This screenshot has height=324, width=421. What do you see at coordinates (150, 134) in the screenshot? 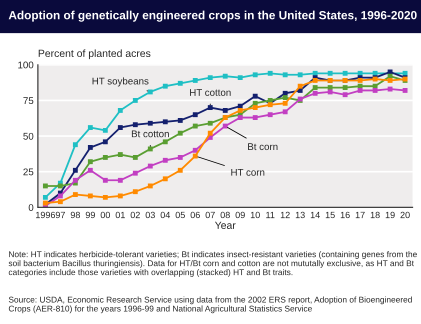
I see `series-label: Bt cotton` at bounding box center [150, 134].